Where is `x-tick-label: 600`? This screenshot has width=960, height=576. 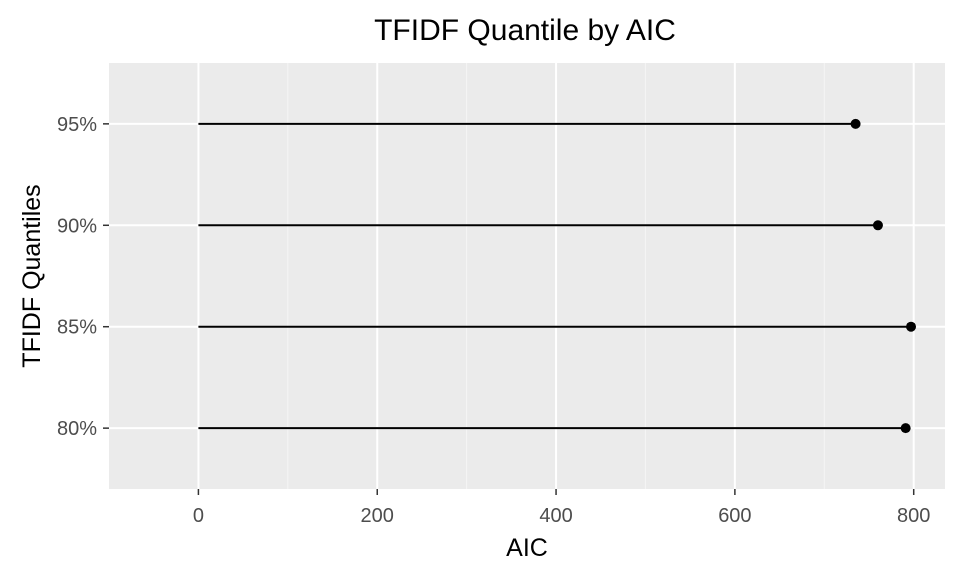
x-tick-label: 600 is located at coordinates (734, 516).